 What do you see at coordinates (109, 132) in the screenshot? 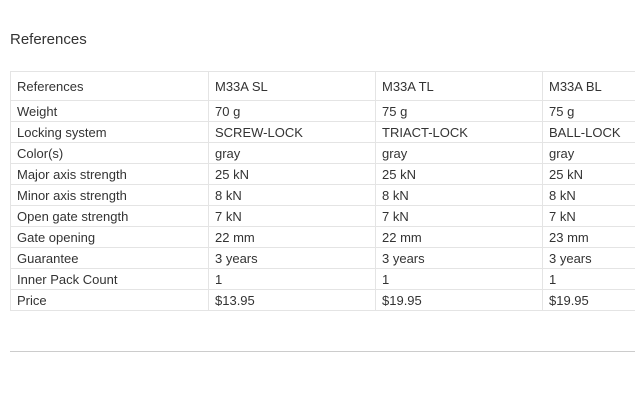
I see `row-label: Locking system` at bounding box center [109, 132].